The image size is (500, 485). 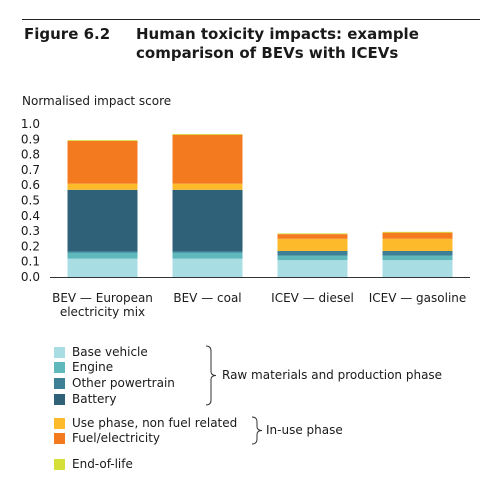 I want to click on legend-label: Use phase, non fuel related, so click(x=155, y=423).